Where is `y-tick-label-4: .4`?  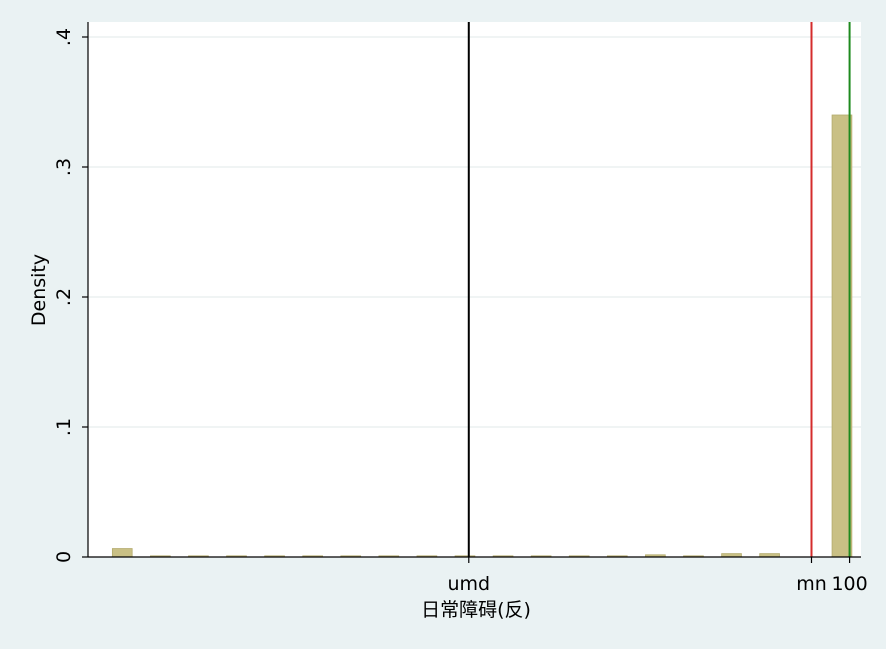 y-tick-label-4: .4 is located at coordinates (64, 37).